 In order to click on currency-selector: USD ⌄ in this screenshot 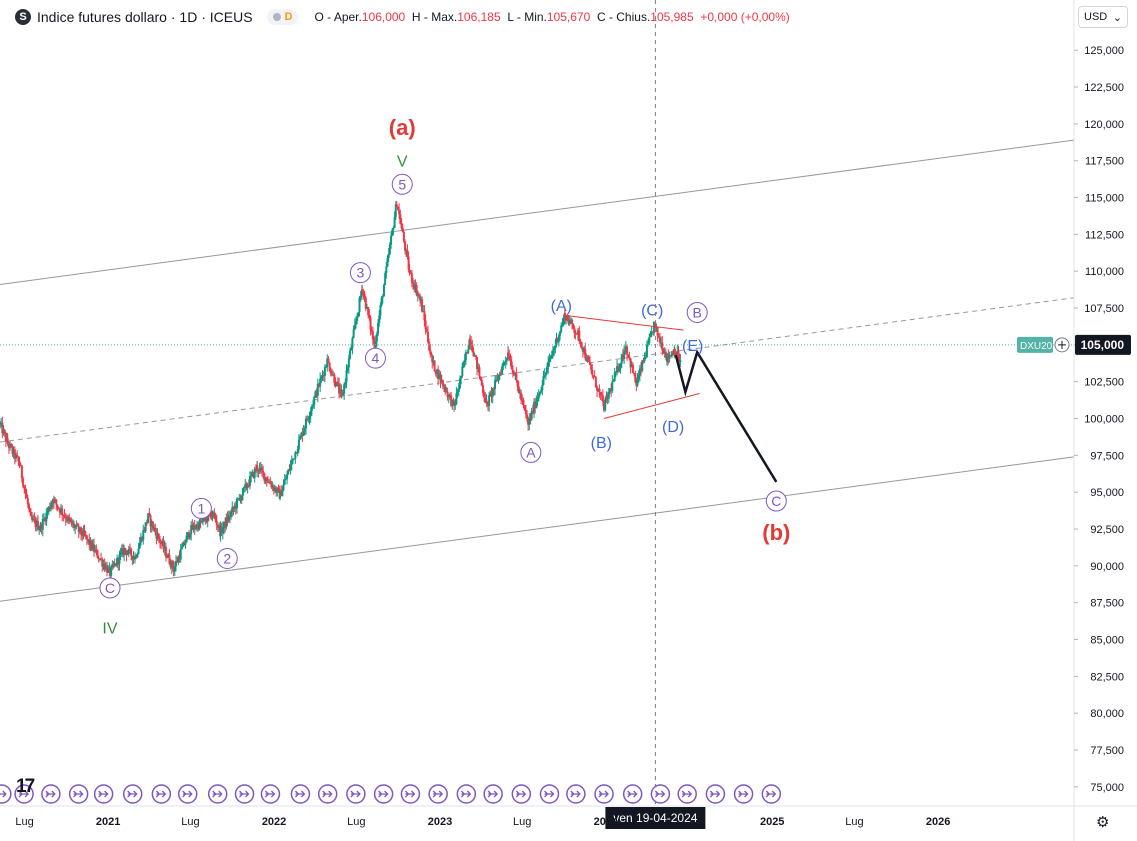, I will do `click(1103, 17)`.